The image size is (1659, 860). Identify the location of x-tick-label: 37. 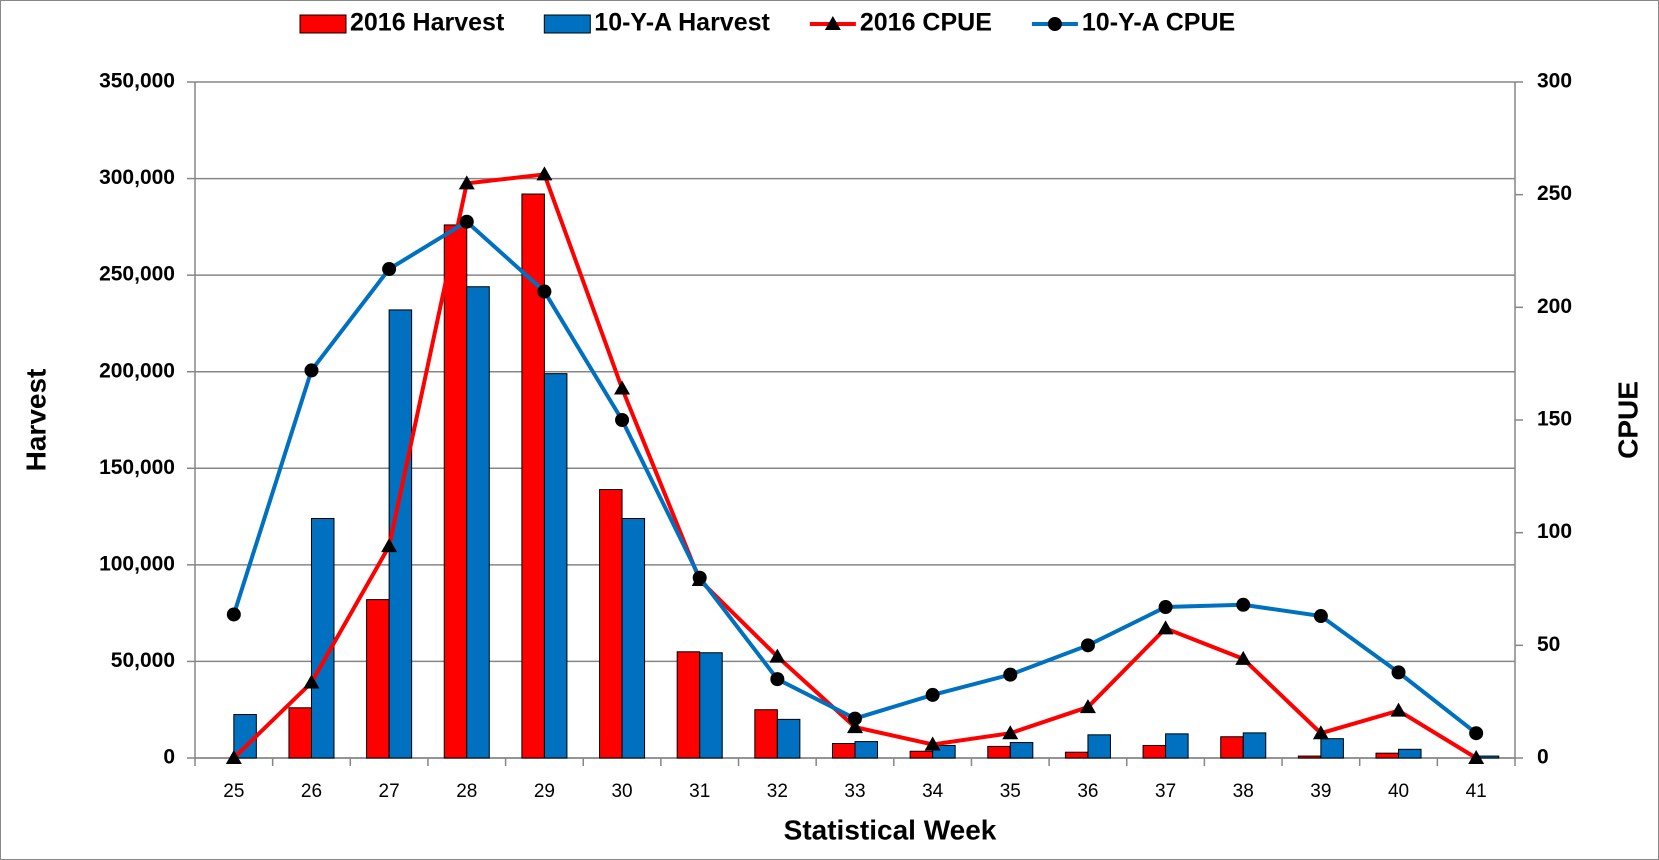
(1165, 791).